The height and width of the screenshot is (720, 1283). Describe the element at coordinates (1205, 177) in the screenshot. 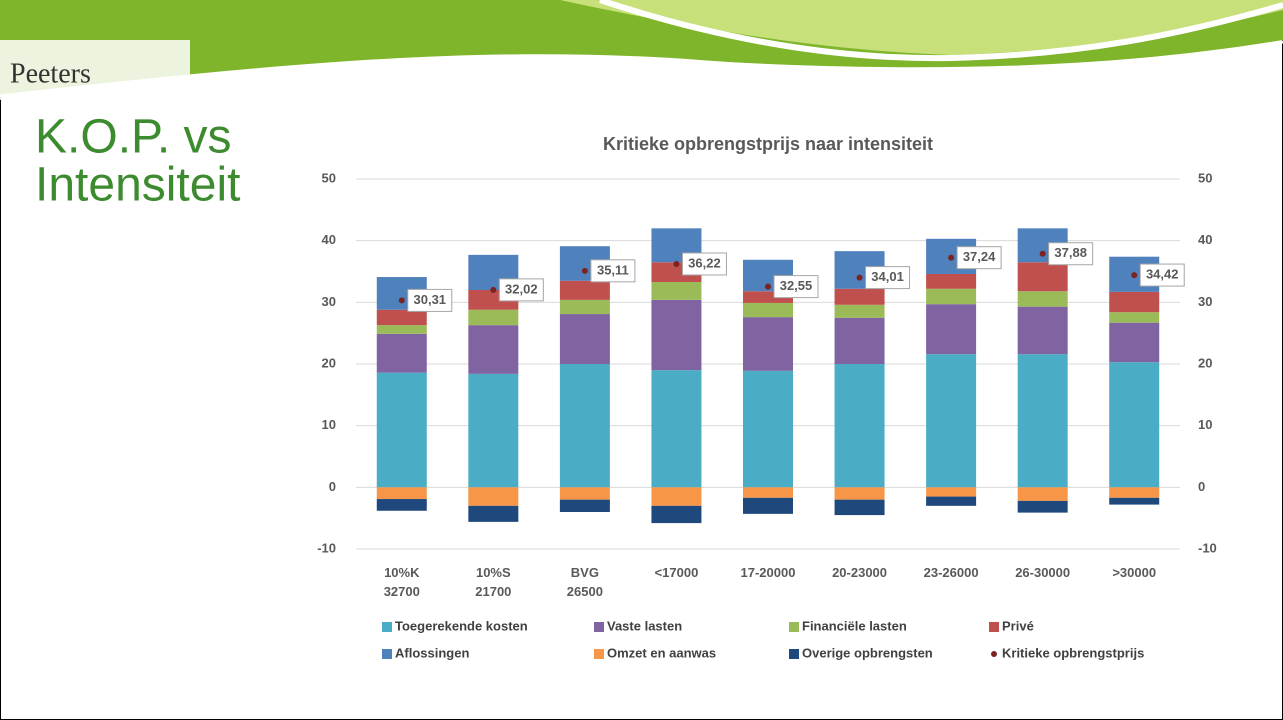

I see `y2-tick-label: 50` at that location.